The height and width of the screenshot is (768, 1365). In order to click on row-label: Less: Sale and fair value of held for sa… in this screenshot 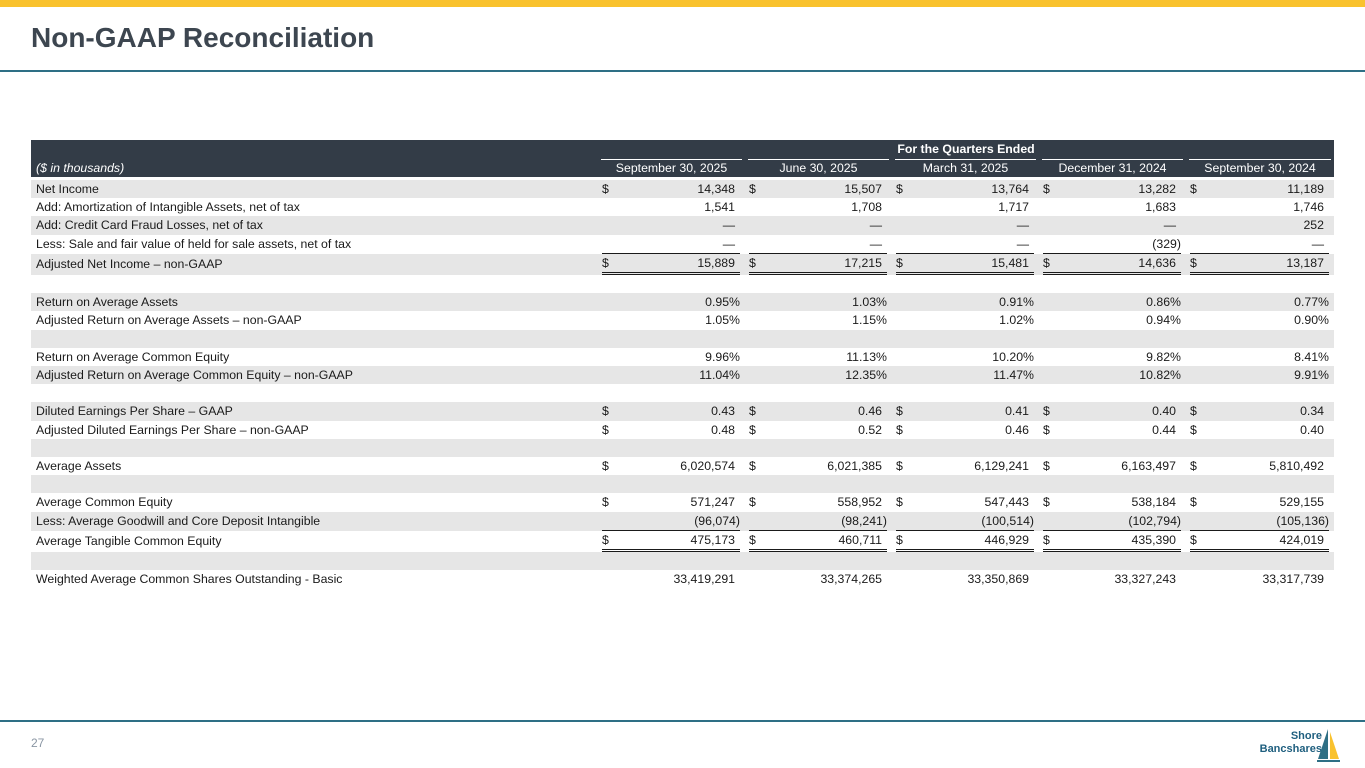, I will do `click(194, 244)`.